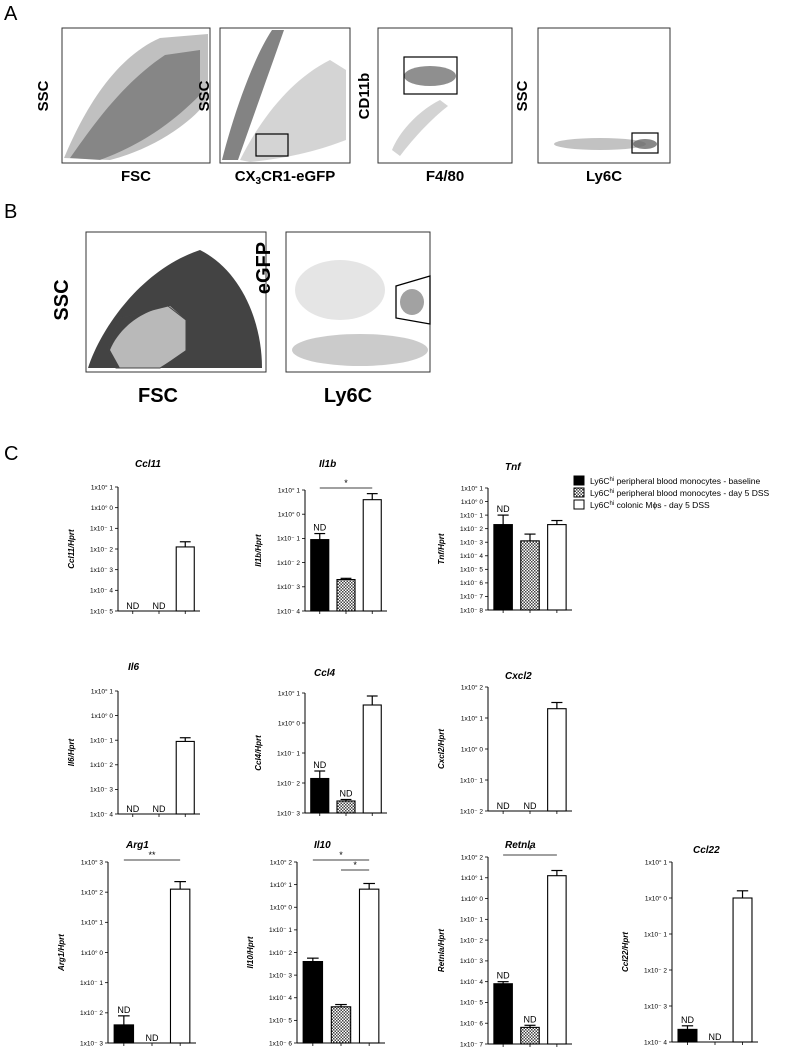 The height and width of the screenshot is (1055, 810). What do you see at coordinates (61, 953) in the screenshot?
I see `y-axis-label: Arg1/Hprt` at bounding box center [61, 953].